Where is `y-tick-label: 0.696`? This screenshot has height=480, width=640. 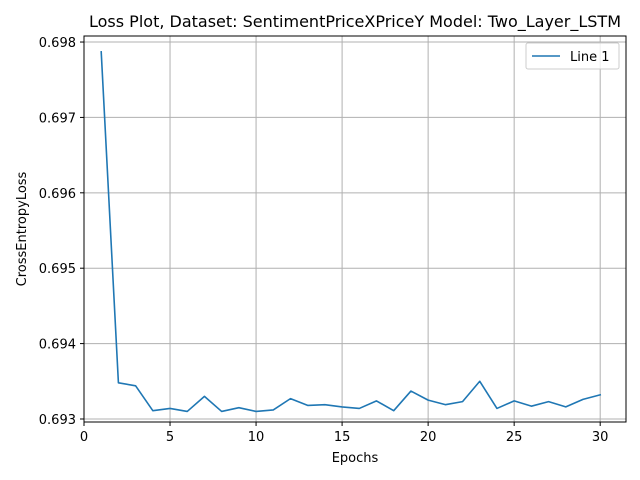 y-tick-label: 0.696 is located at coordinates (57, 194).